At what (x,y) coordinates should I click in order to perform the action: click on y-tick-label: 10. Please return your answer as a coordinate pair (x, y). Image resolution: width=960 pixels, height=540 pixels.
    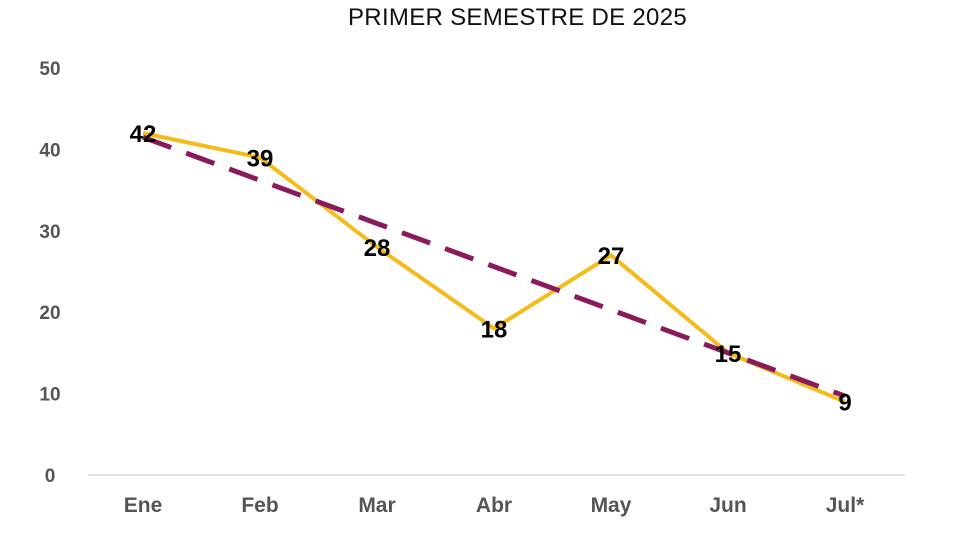
    Looking at the image, I should click on (49, 395).